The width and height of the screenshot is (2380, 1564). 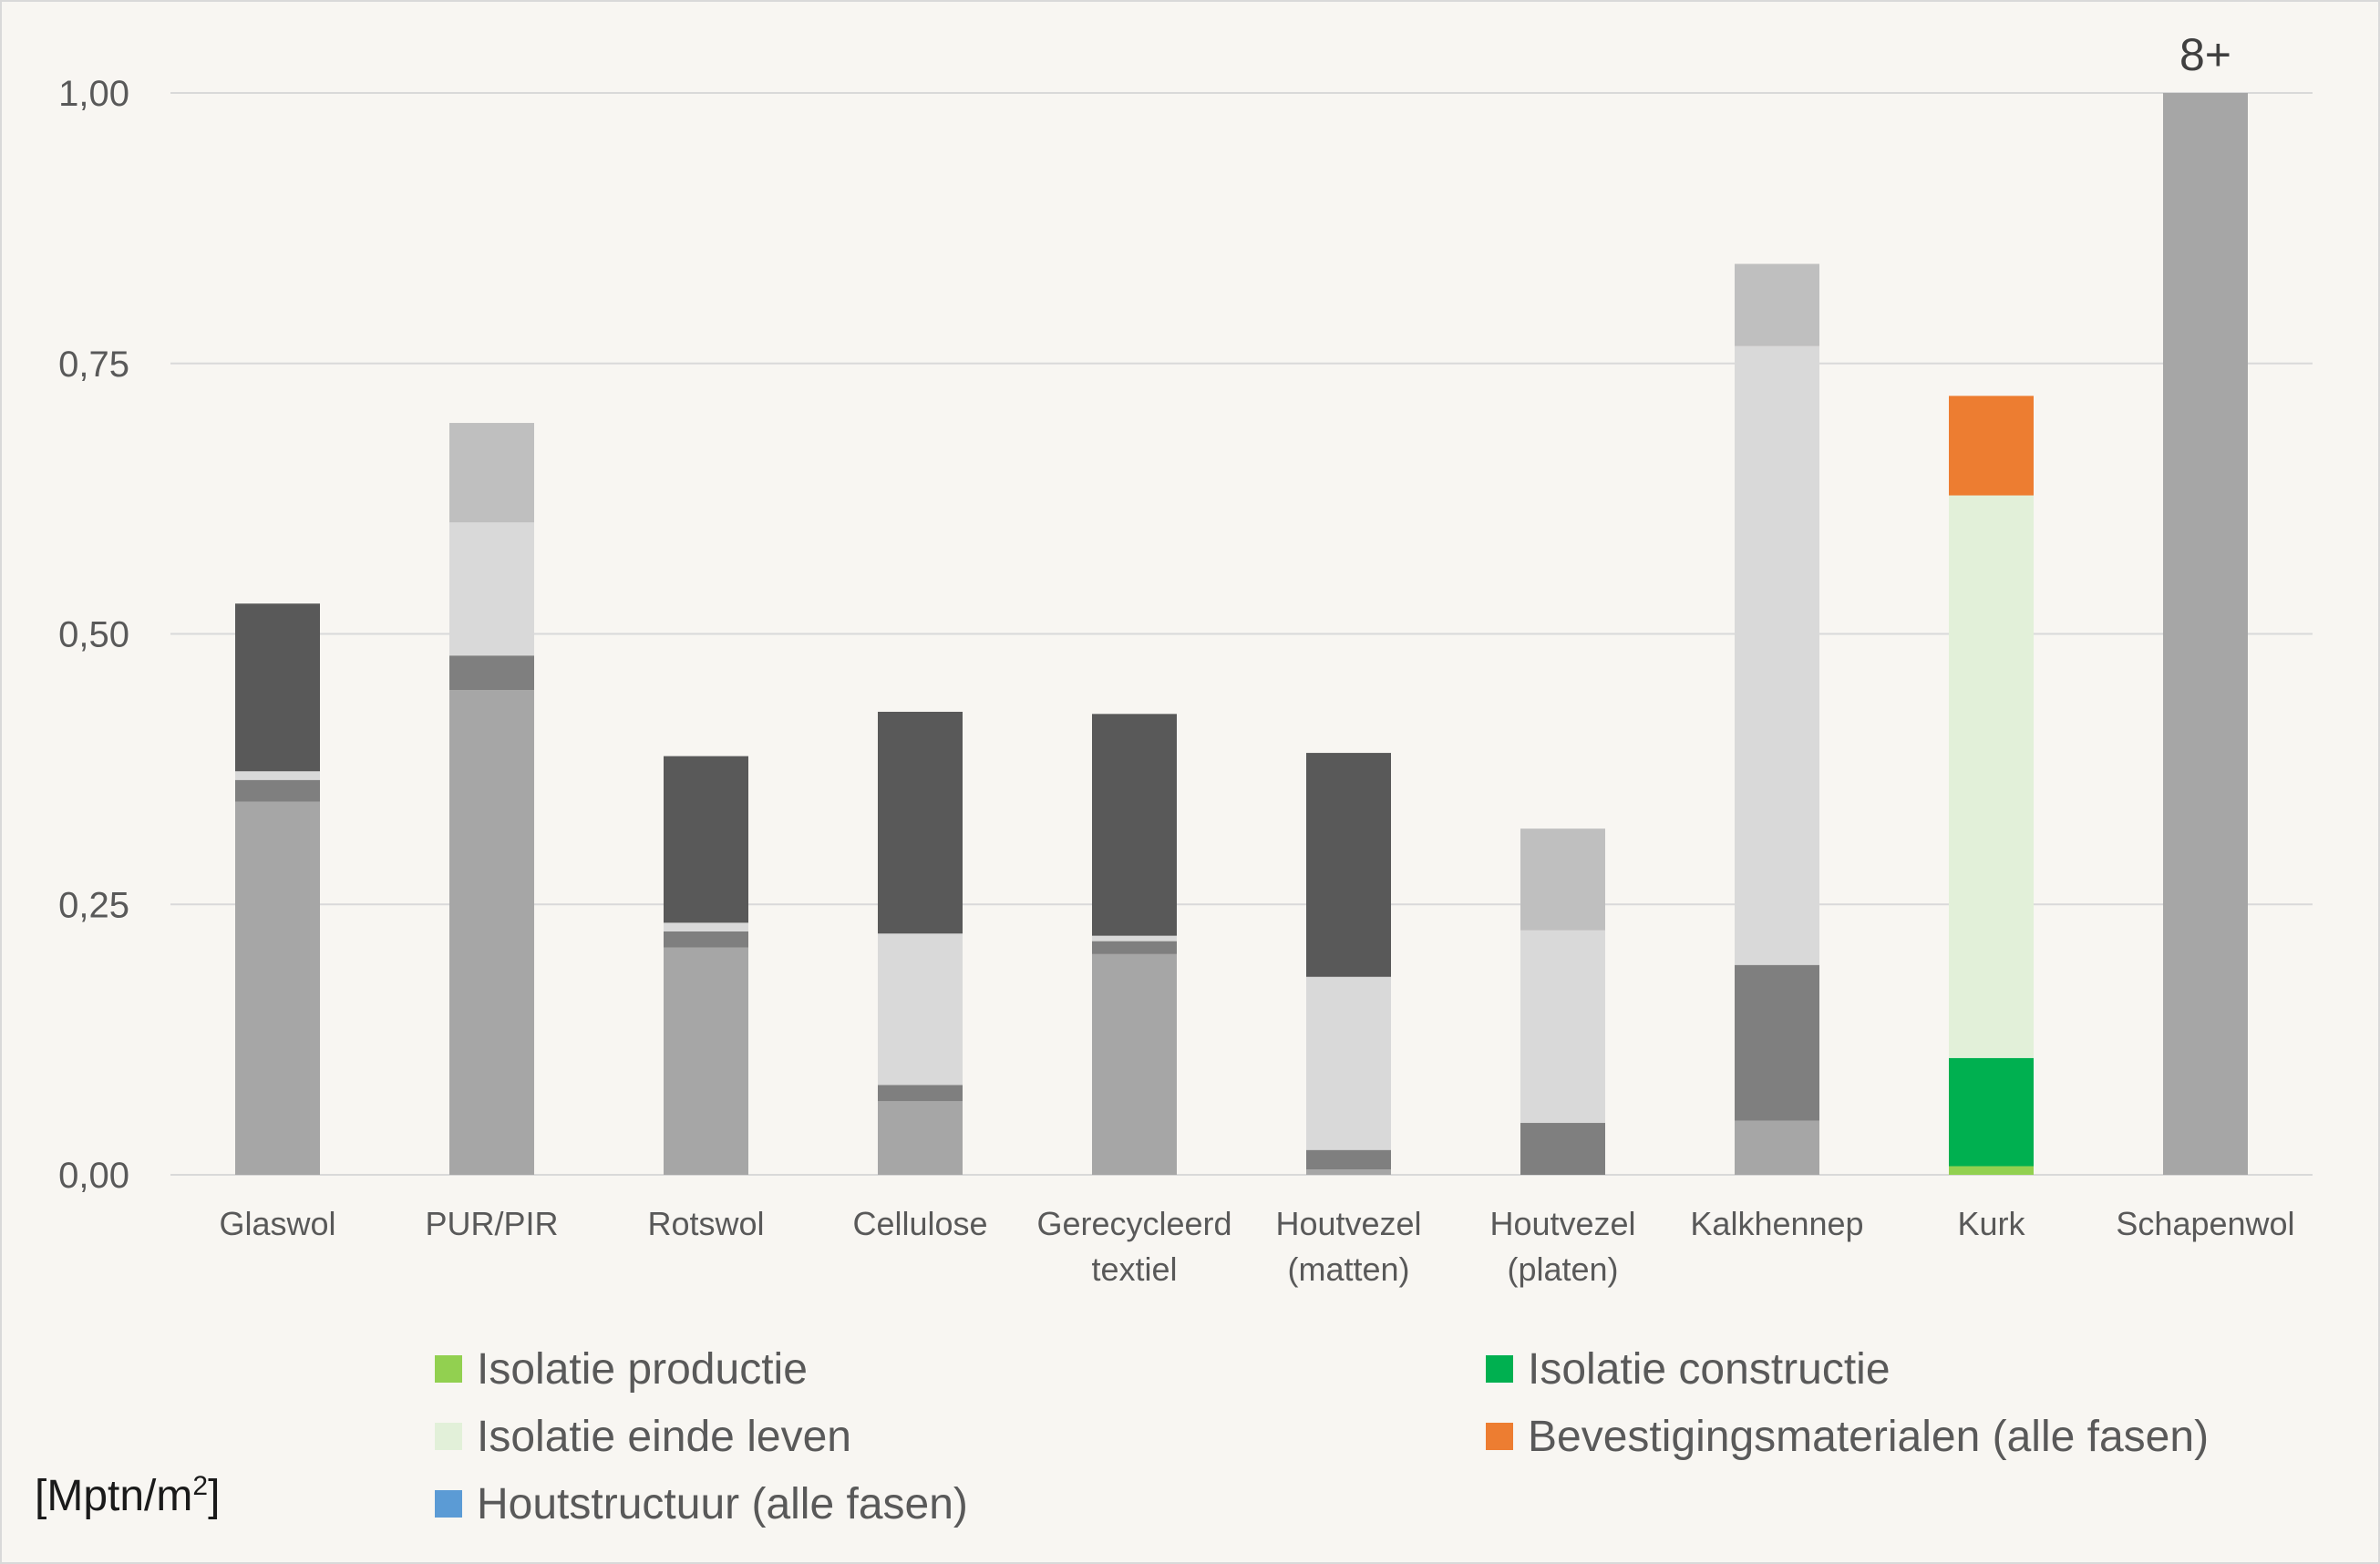 I want to click on overflow-label: 8+, so click(x=2205, y=54).